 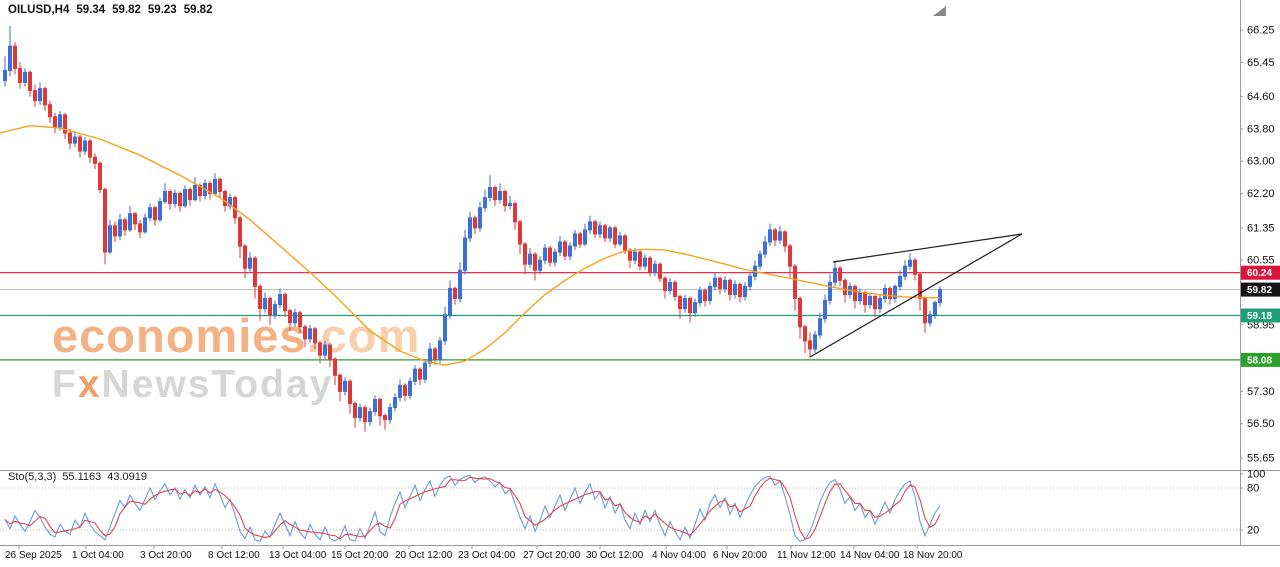 What do you see at coordinates (217, 384) in the screenshot?
I see `watermark-tagline-rest: NewsToday` at bounding box center [217, 384].